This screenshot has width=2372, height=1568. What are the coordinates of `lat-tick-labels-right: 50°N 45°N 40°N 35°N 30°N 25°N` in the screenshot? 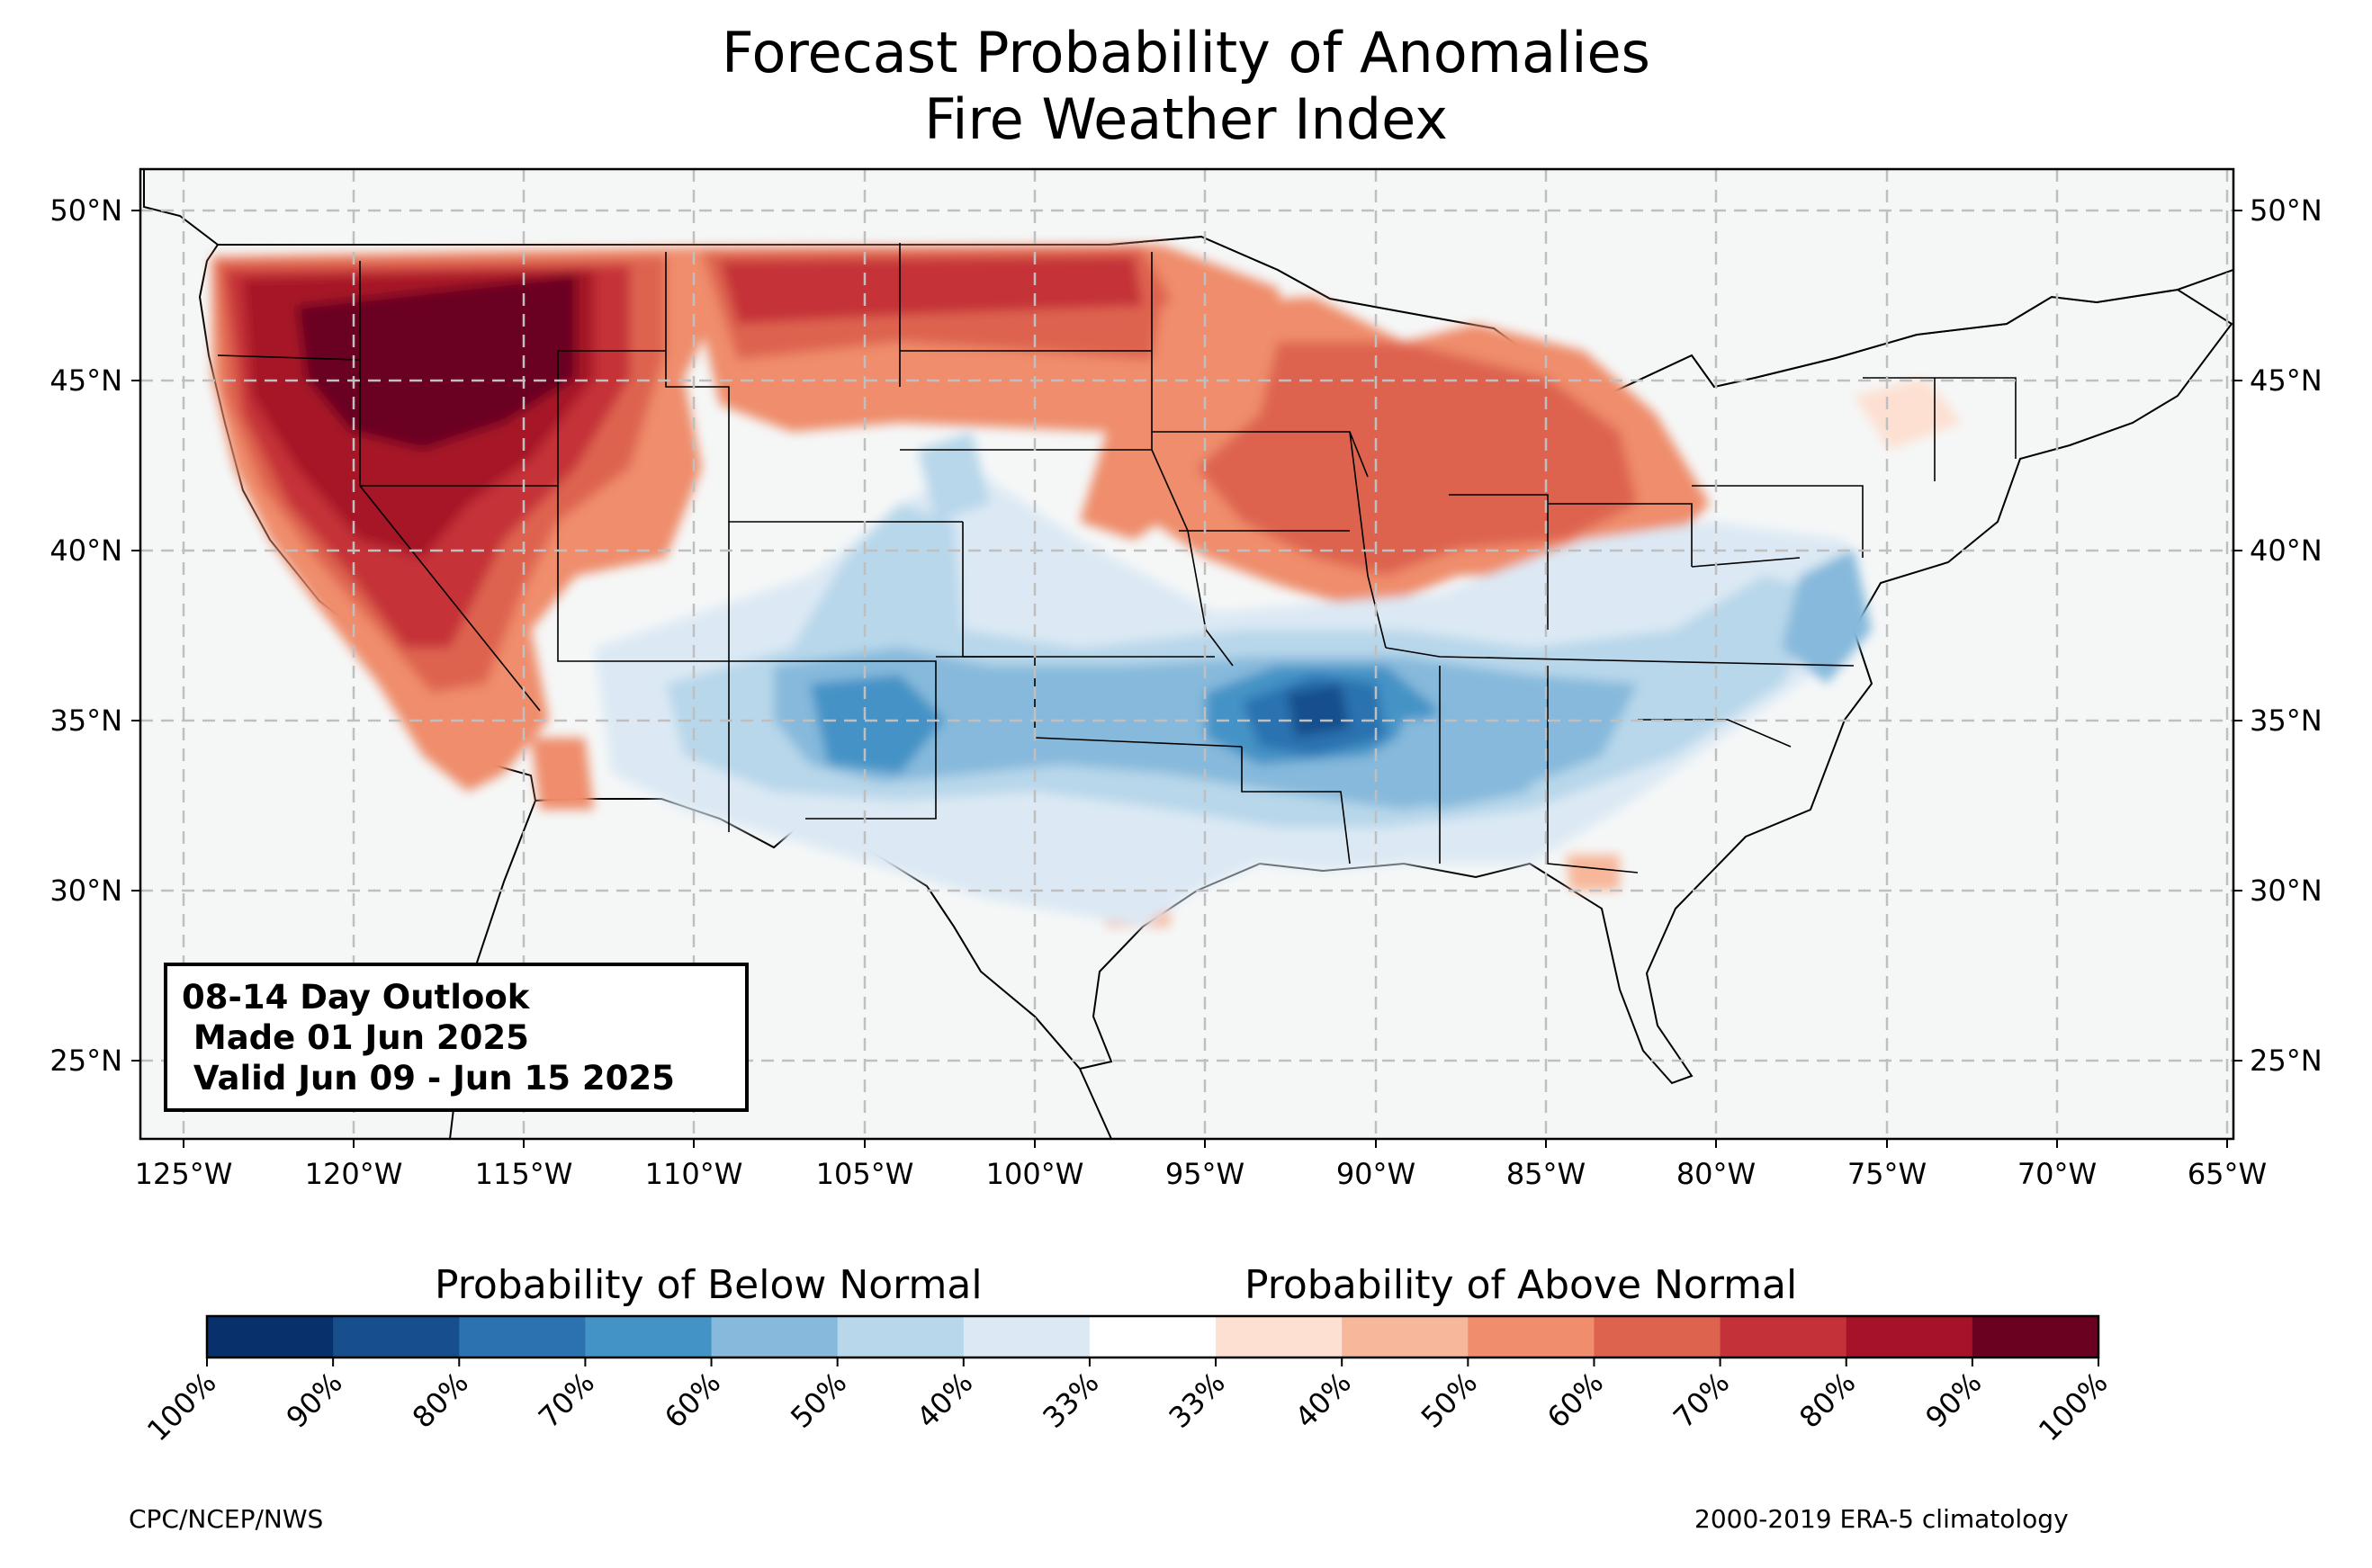 It's located at (2286, 635).